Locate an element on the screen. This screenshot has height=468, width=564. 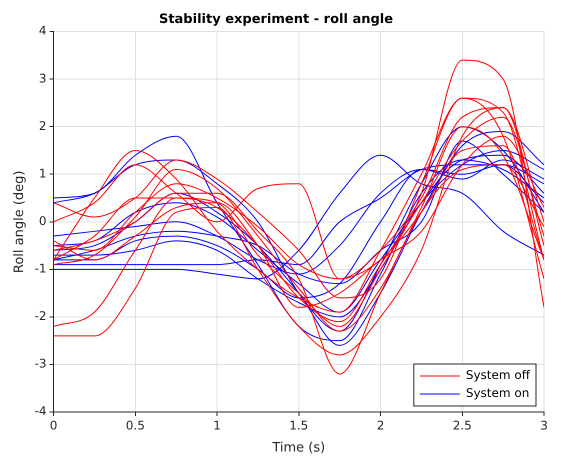
y-tick-label: 3 is located at coordinates (42, 78).